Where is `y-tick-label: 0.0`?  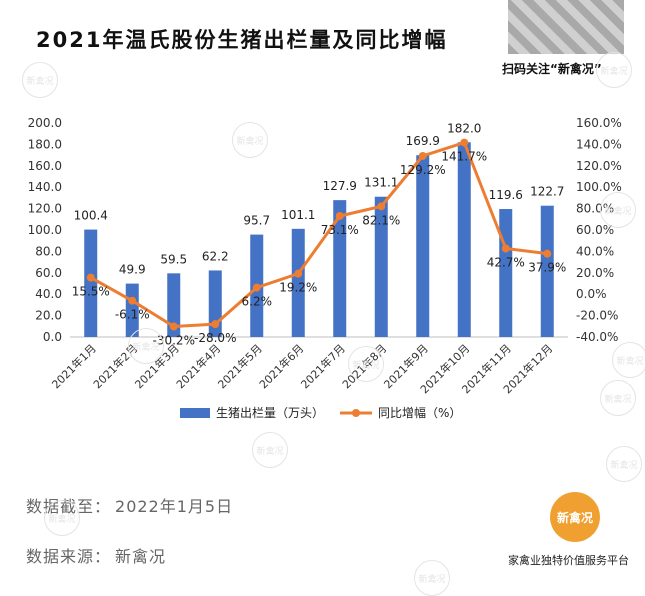
y-tick-label: 0.0 is located at coordinates (52, 337).